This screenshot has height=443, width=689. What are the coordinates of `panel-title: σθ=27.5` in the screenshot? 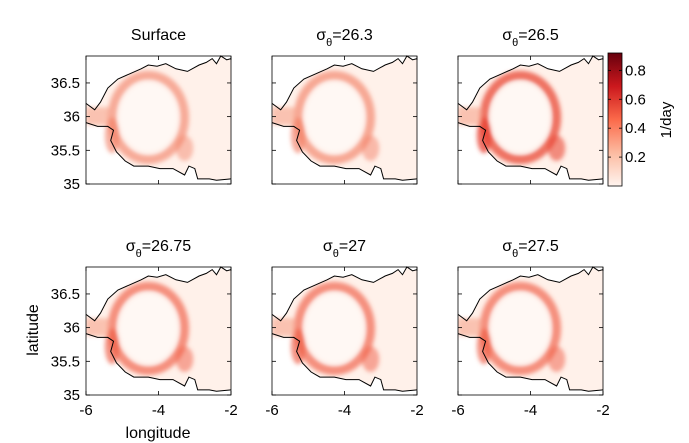 It's located at (530, 249).